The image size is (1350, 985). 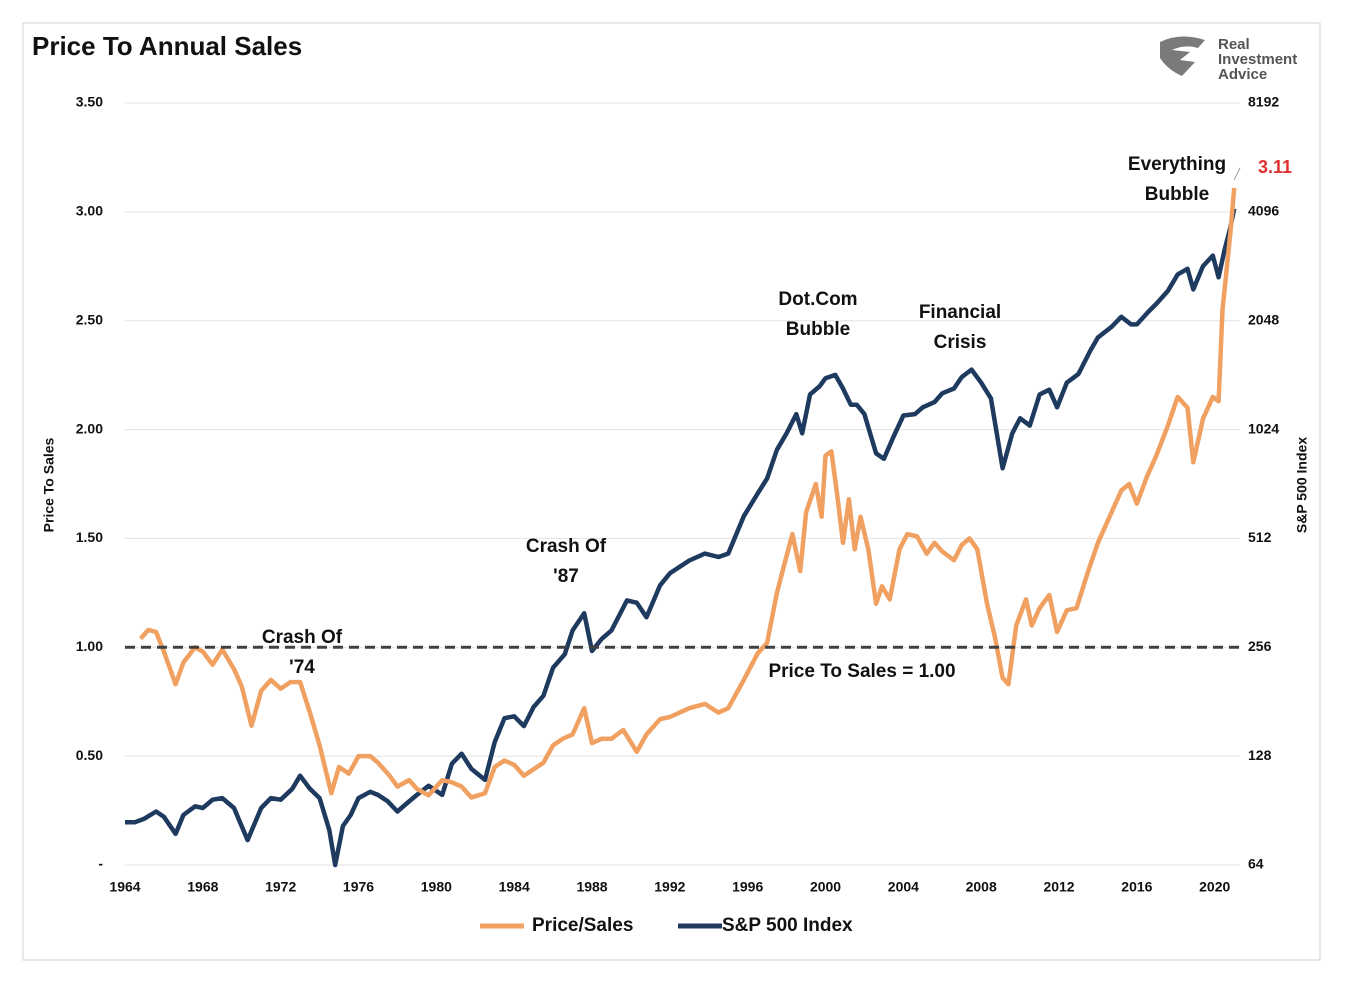 I want to click on annotation: Dot.Com, so click(x=817, y=299).